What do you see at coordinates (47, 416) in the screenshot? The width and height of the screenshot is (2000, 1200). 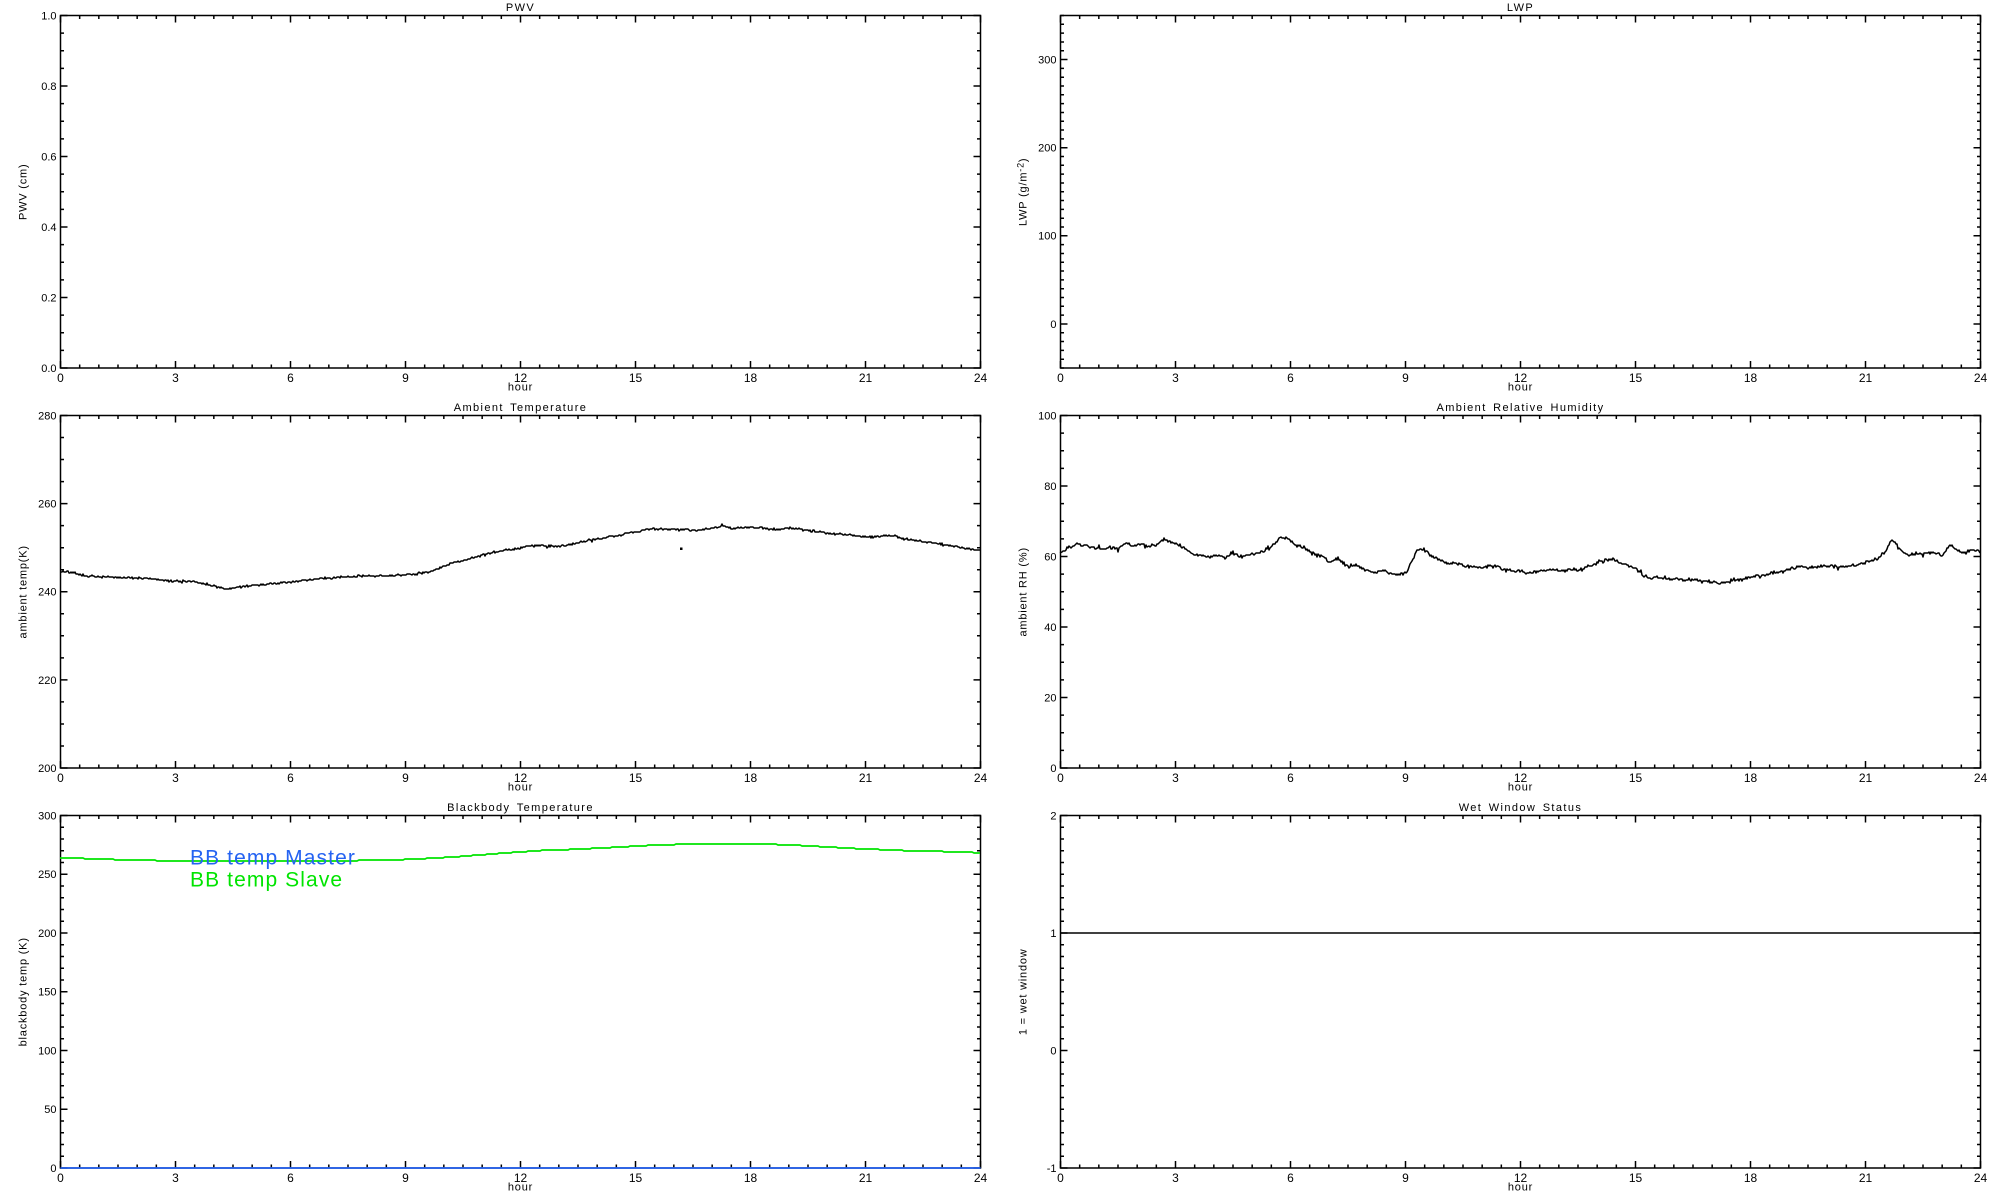 I see `svg-text: 280` at bounding box center [47, 416].